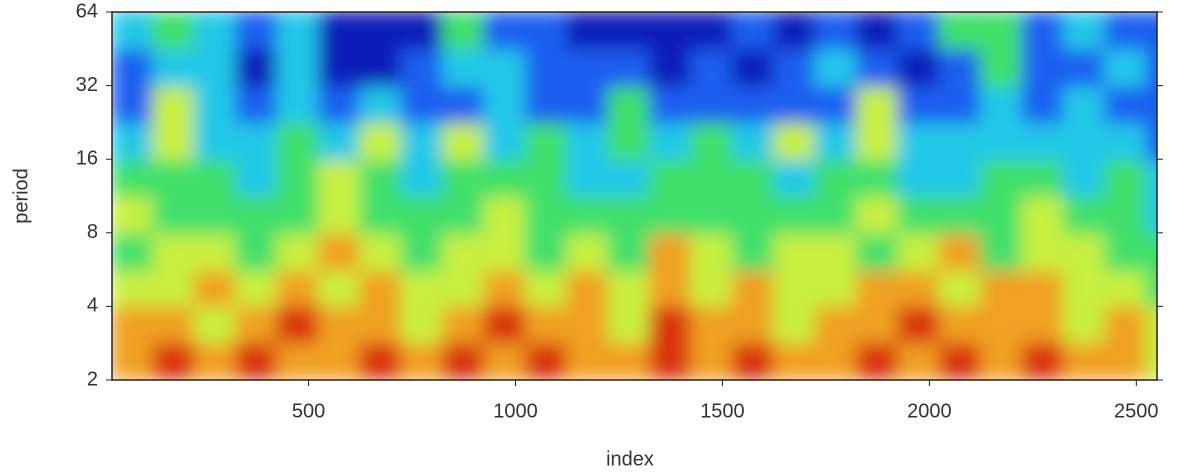 This screenshot has width=1181, height=475. Describe the element at coordinates (515, 411) in the screenshot. I see `x-tick-label: 1000` at that location.